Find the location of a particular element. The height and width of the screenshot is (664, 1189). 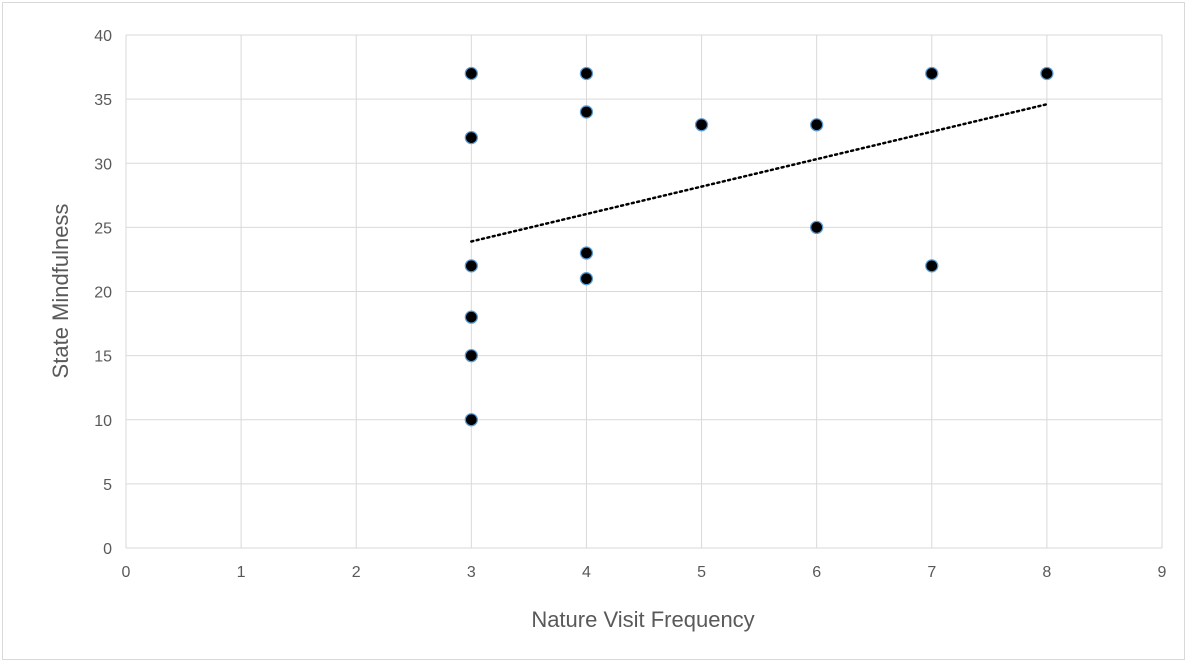

x-tick-label: 6 is located at coordinates (816, 572).